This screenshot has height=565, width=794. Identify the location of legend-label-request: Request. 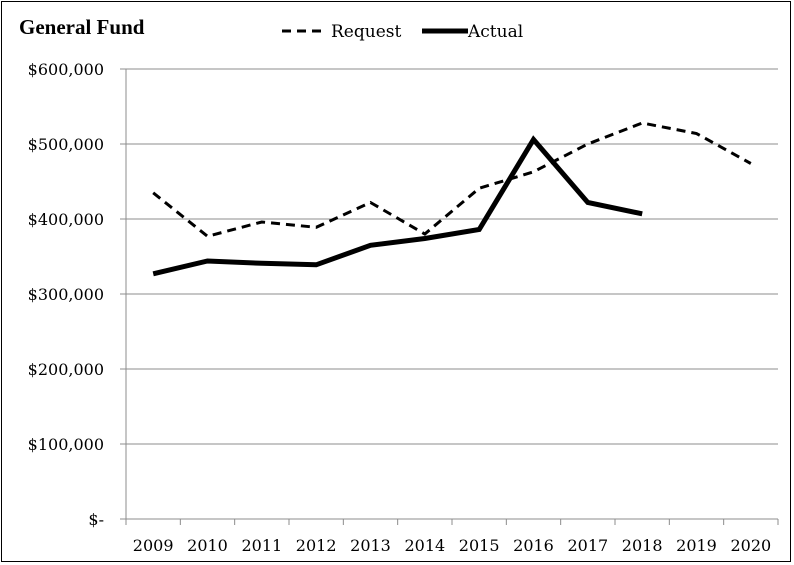
(366, 32).